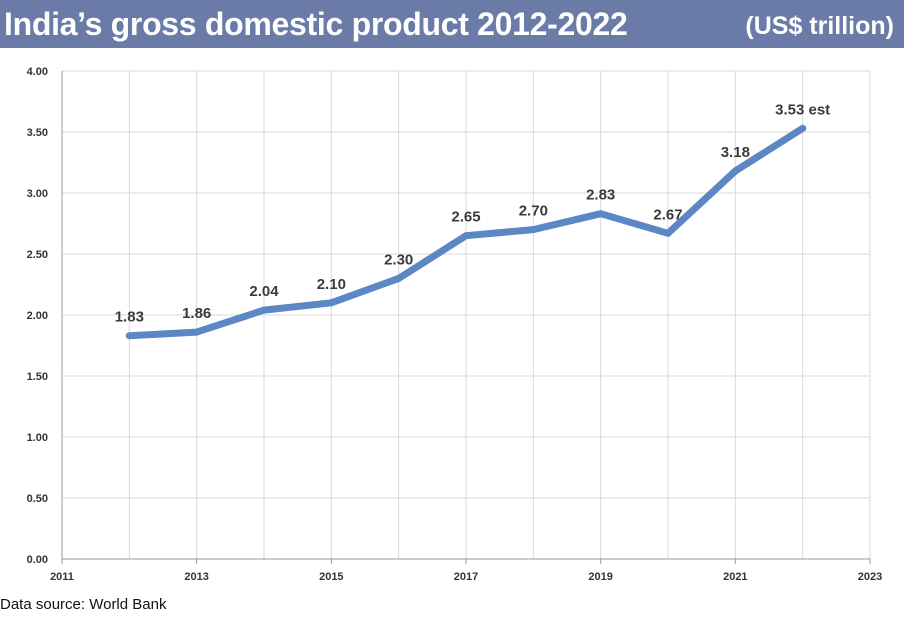  What do you see at coordinates (196, 577) in the screenshot?
I see `x-tick-label: 2013` at bounding box center [196, 577].